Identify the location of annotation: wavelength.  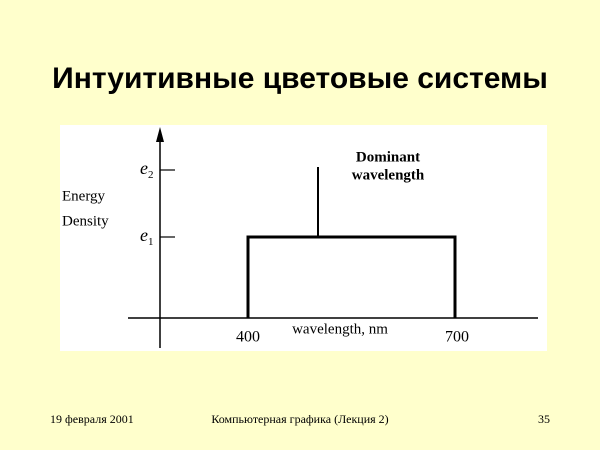
(388, 175).